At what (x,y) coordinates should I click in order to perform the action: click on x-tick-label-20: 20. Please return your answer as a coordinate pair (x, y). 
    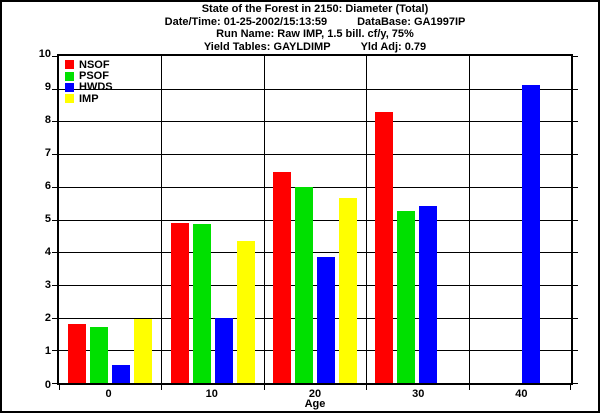
    Looking at the image, I should click on (315, 394).